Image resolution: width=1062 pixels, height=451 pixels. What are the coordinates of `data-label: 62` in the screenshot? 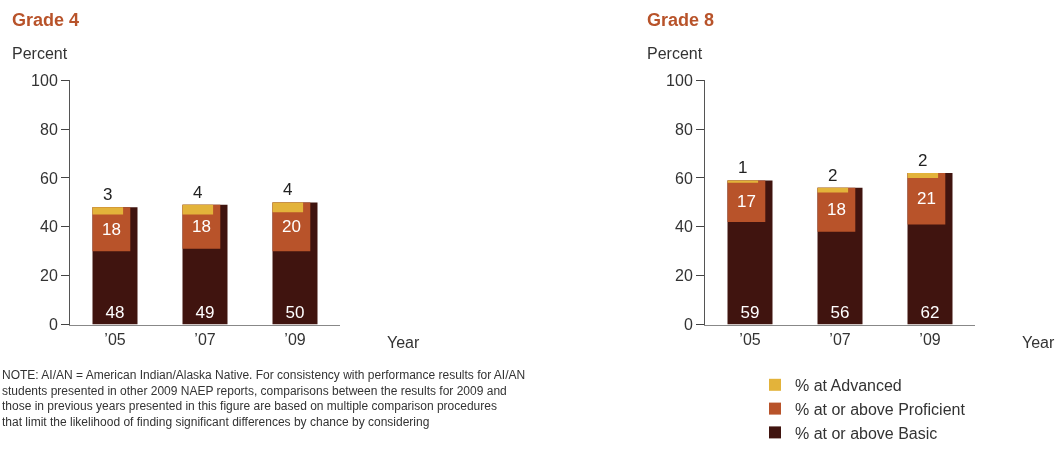 It's located at (930, 312).